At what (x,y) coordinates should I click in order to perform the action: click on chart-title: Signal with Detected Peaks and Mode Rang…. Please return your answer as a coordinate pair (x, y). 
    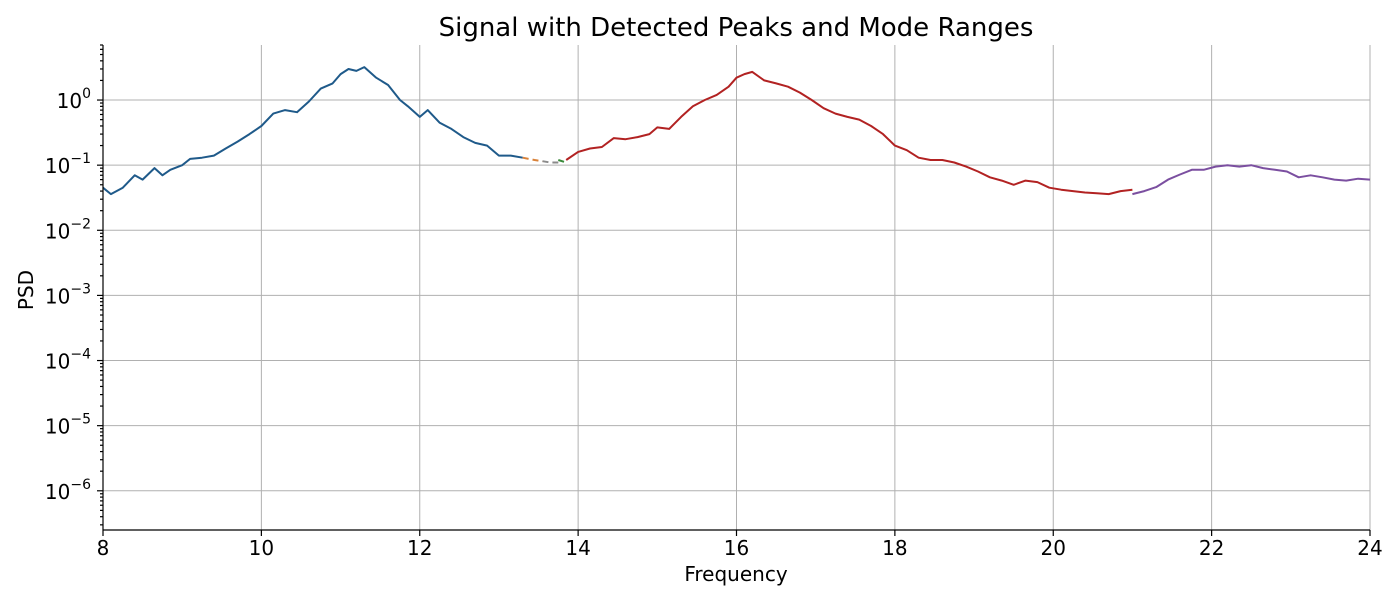
    Looking at the image, I should click on (736, 28).